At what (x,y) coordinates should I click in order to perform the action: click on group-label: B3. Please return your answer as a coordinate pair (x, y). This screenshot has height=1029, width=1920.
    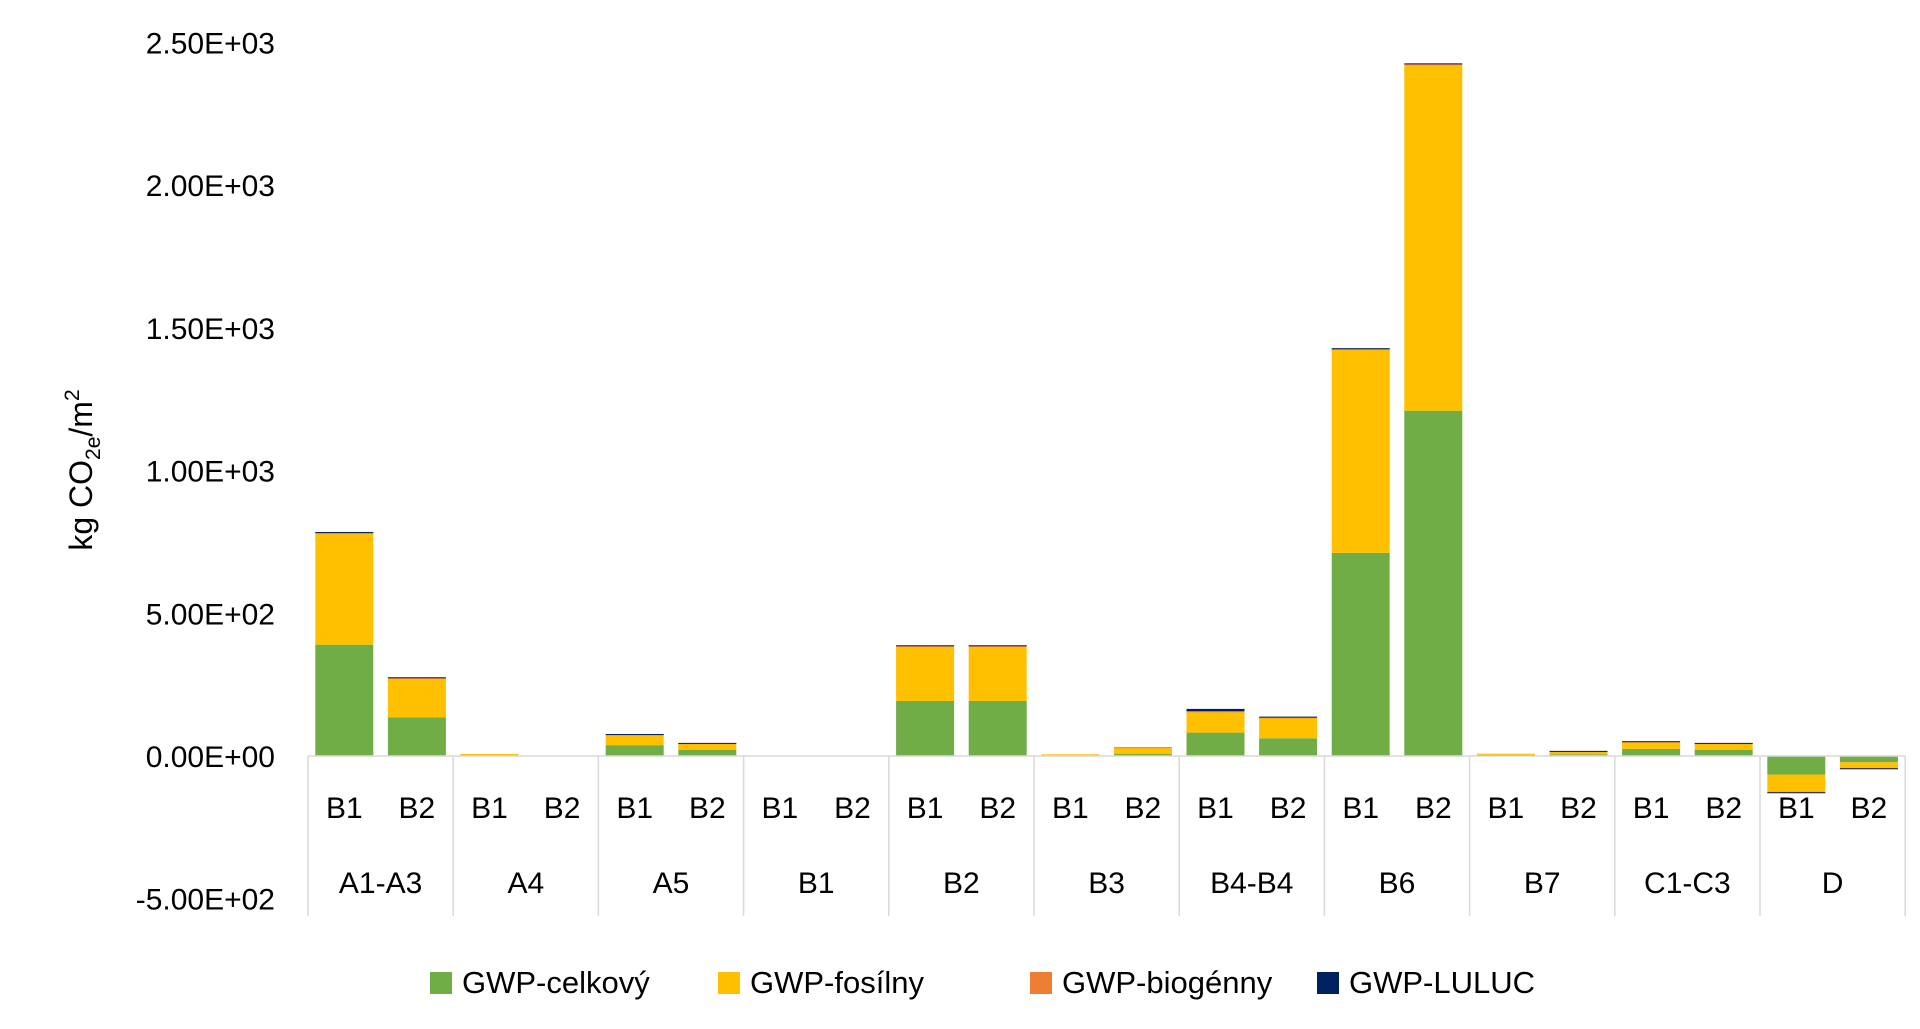
    Looking at the image, I should click on (1106, 883).